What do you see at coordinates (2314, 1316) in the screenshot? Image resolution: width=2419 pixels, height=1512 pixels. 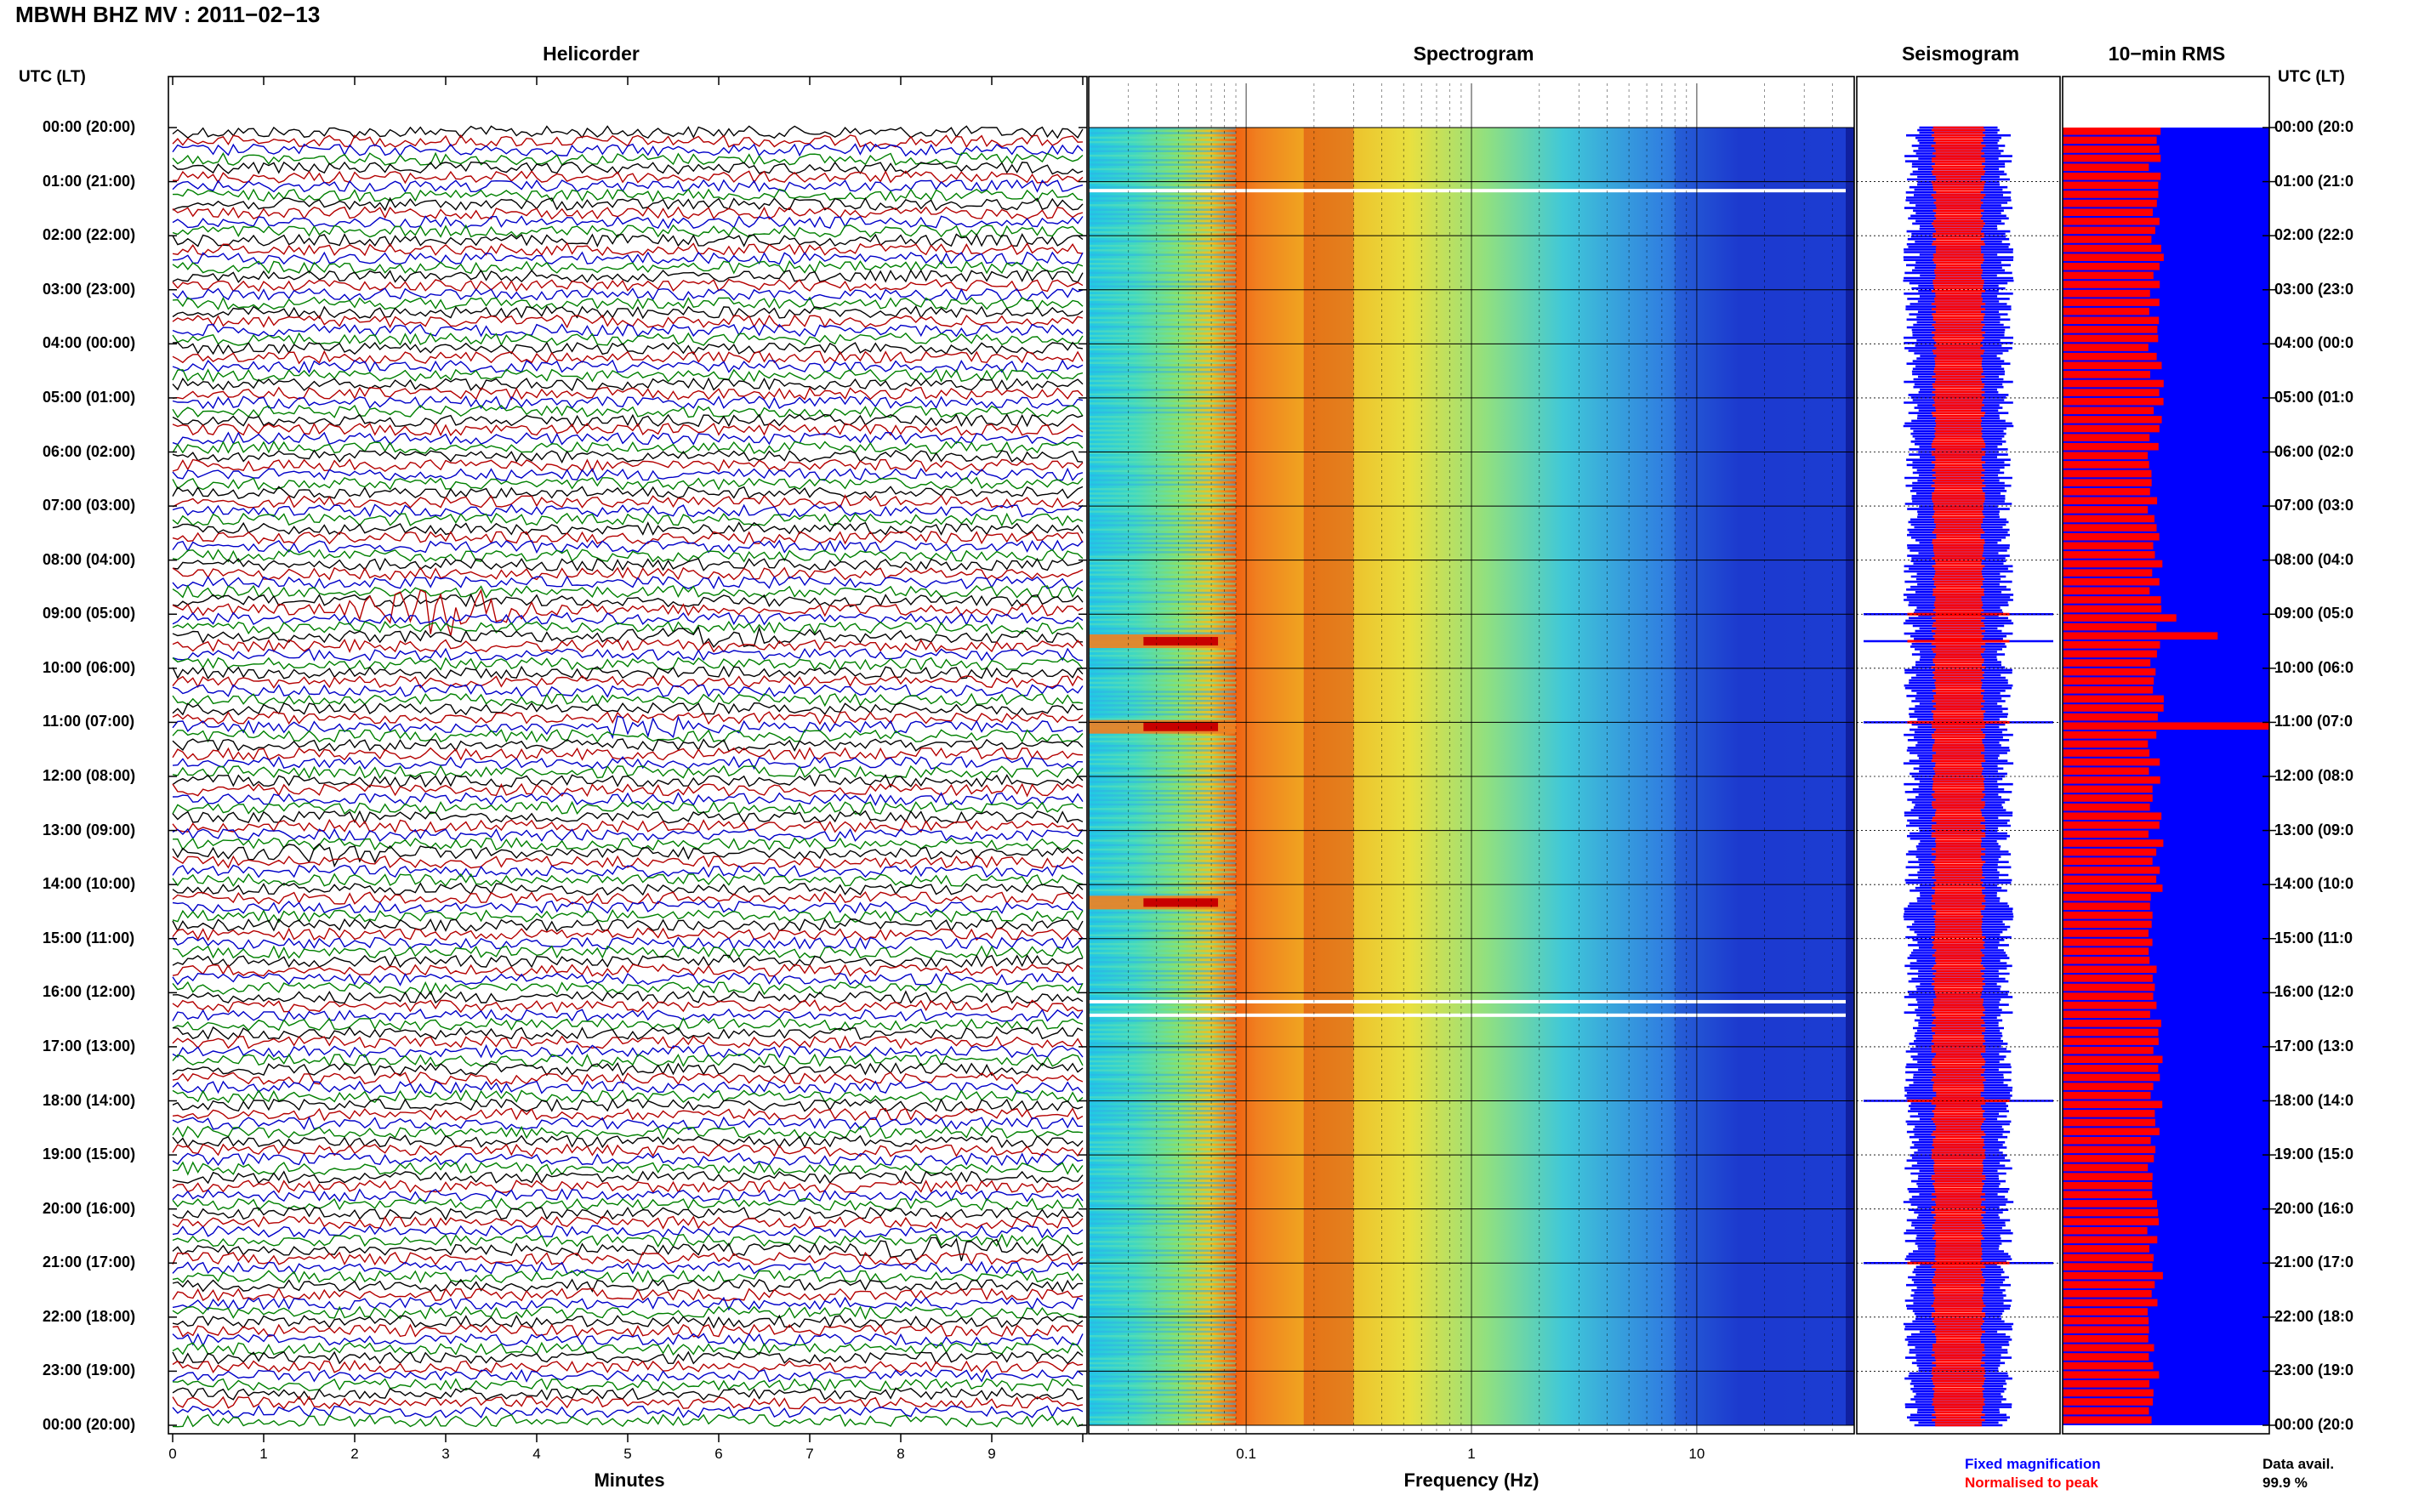 I see `time-label-right: 22:00 (18:0` at bounding box center [2314, 1316].